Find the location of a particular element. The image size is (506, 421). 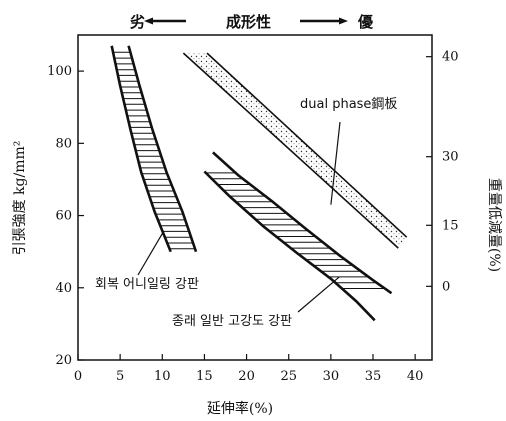

x-axis-title: 延伸率(%) is located at coordinates (240, 408).